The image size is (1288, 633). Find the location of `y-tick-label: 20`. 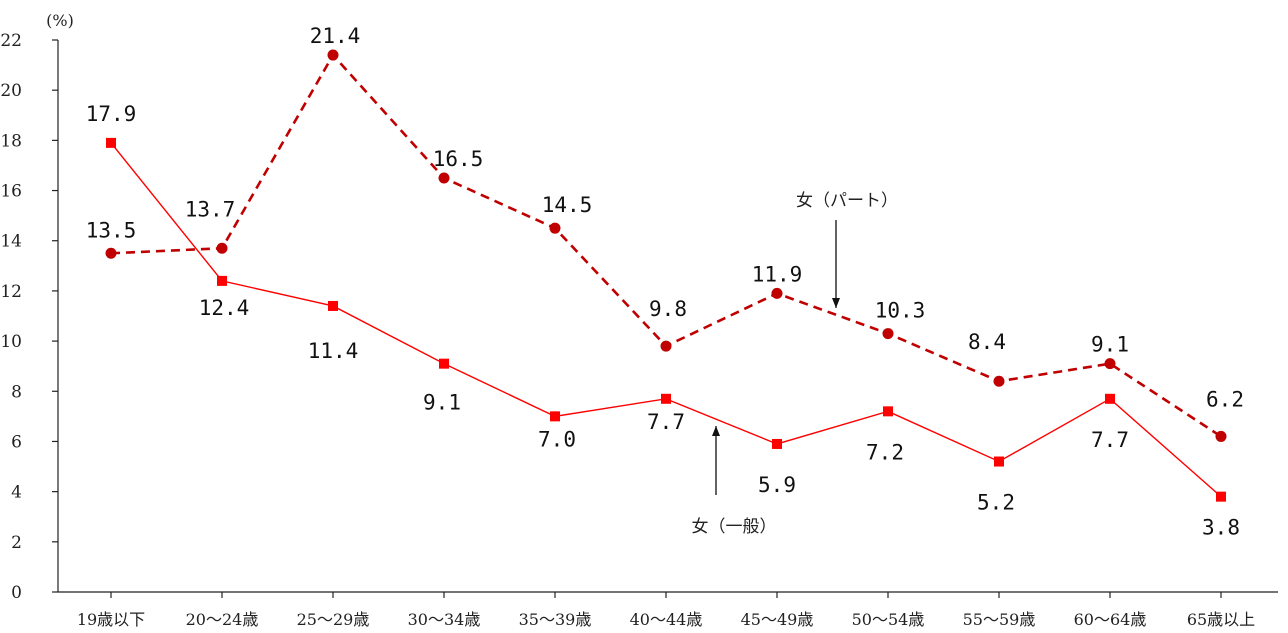

y-tick-label: 20 is located at coordinates (11, 91).